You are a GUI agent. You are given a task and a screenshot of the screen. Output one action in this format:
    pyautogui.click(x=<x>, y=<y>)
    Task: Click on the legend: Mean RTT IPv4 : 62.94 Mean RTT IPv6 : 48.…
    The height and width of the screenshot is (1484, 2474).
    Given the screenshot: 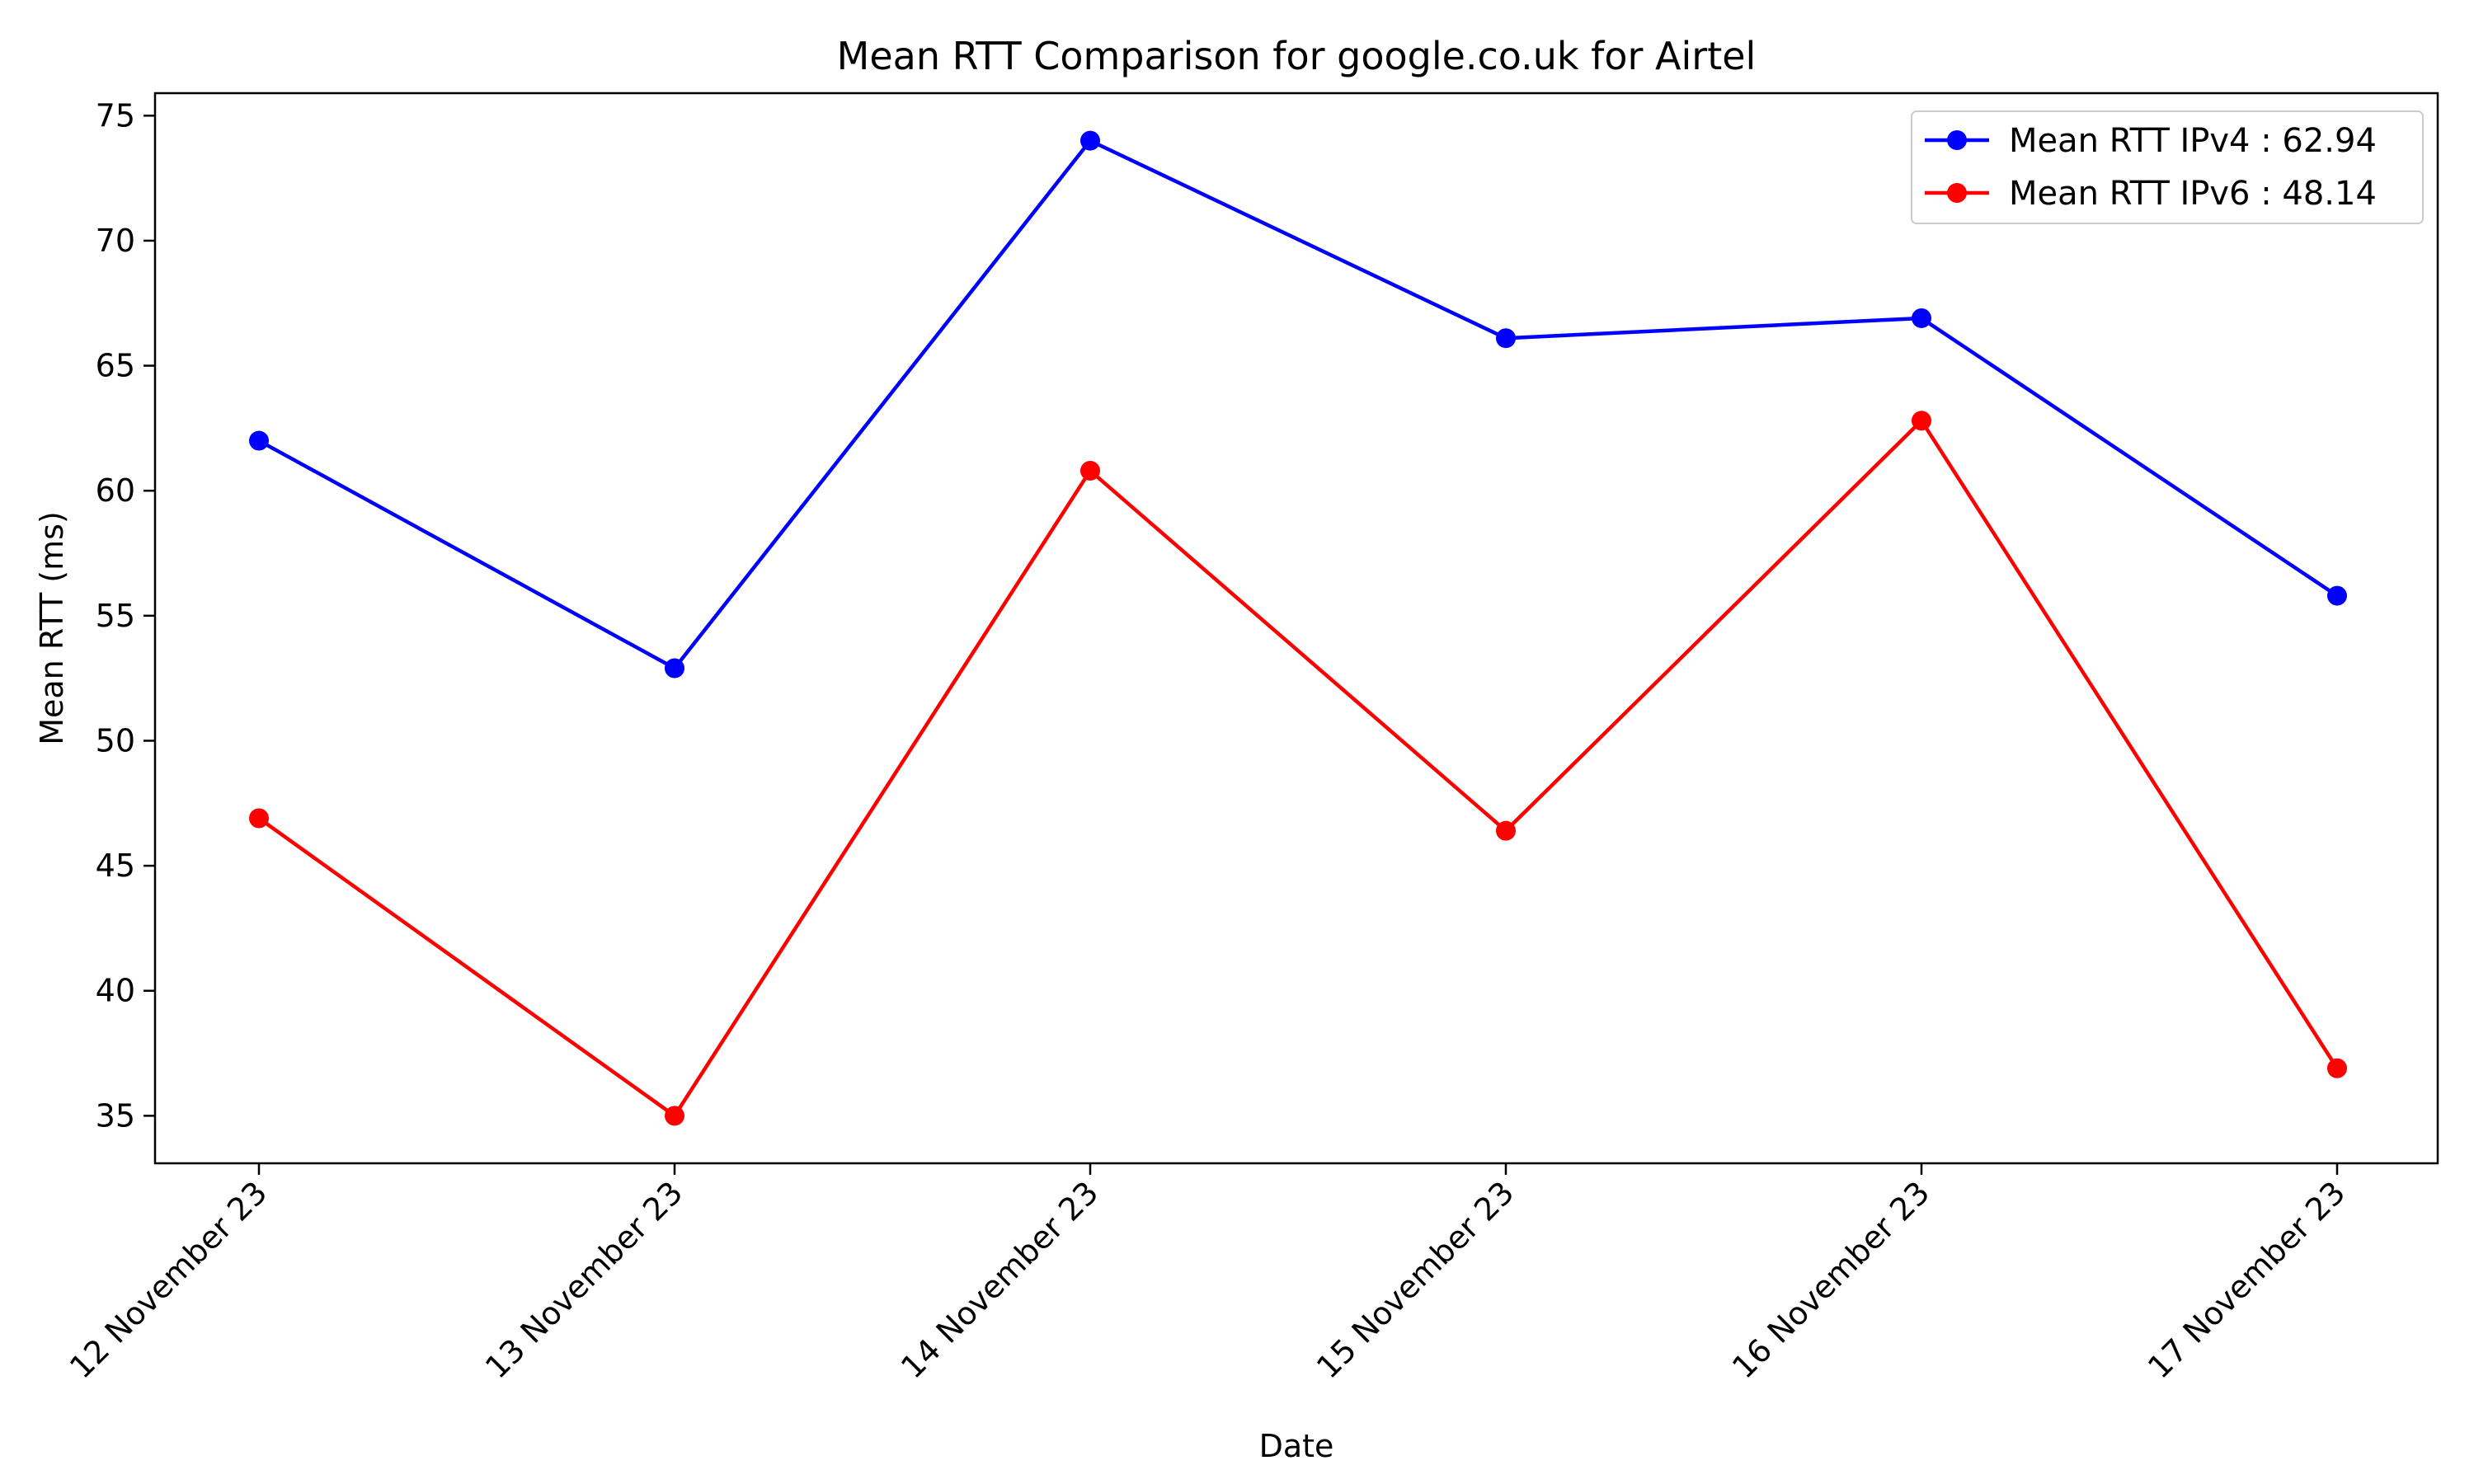 What is the action you would take?
    pyautogui.click(x=2167, y=167)
    